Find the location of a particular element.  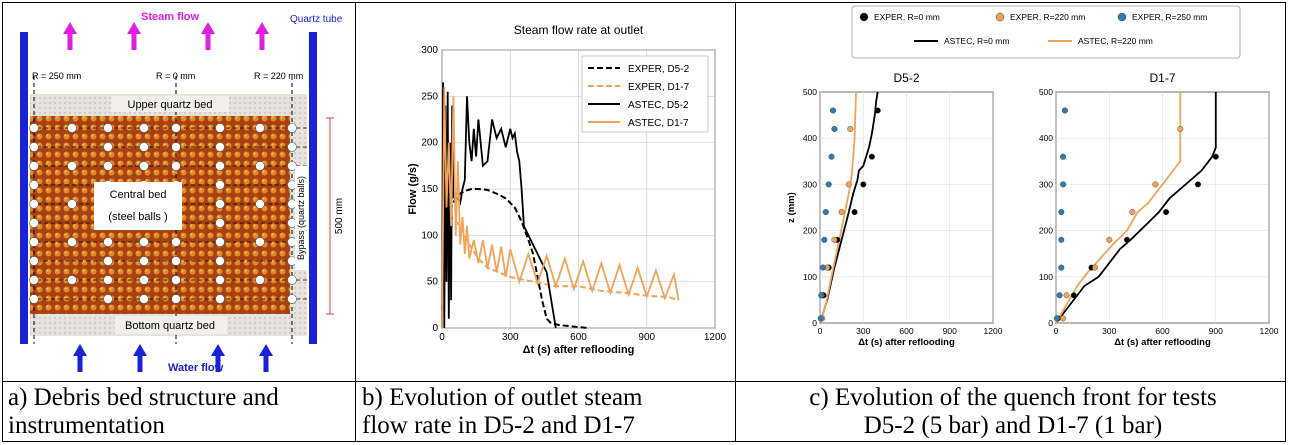

legend-label: ASTEC, R=220 mm is located at coordinates (1115, 41).